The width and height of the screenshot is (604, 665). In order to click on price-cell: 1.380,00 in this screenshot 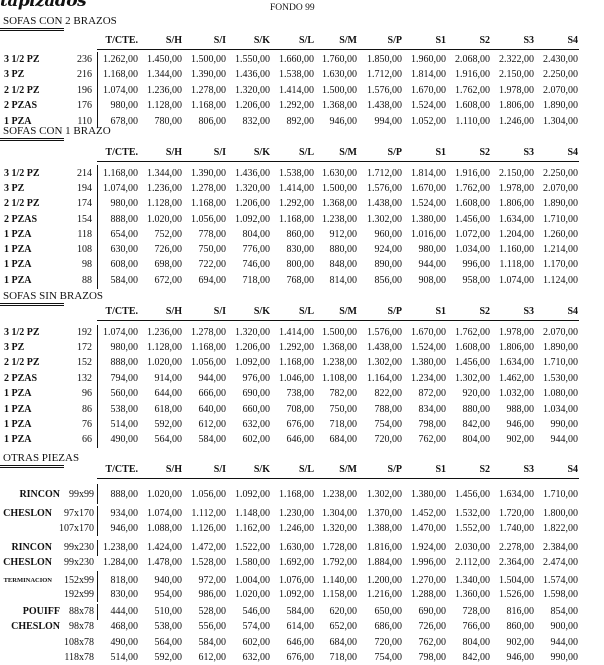, I will do `click(428, 362)`.